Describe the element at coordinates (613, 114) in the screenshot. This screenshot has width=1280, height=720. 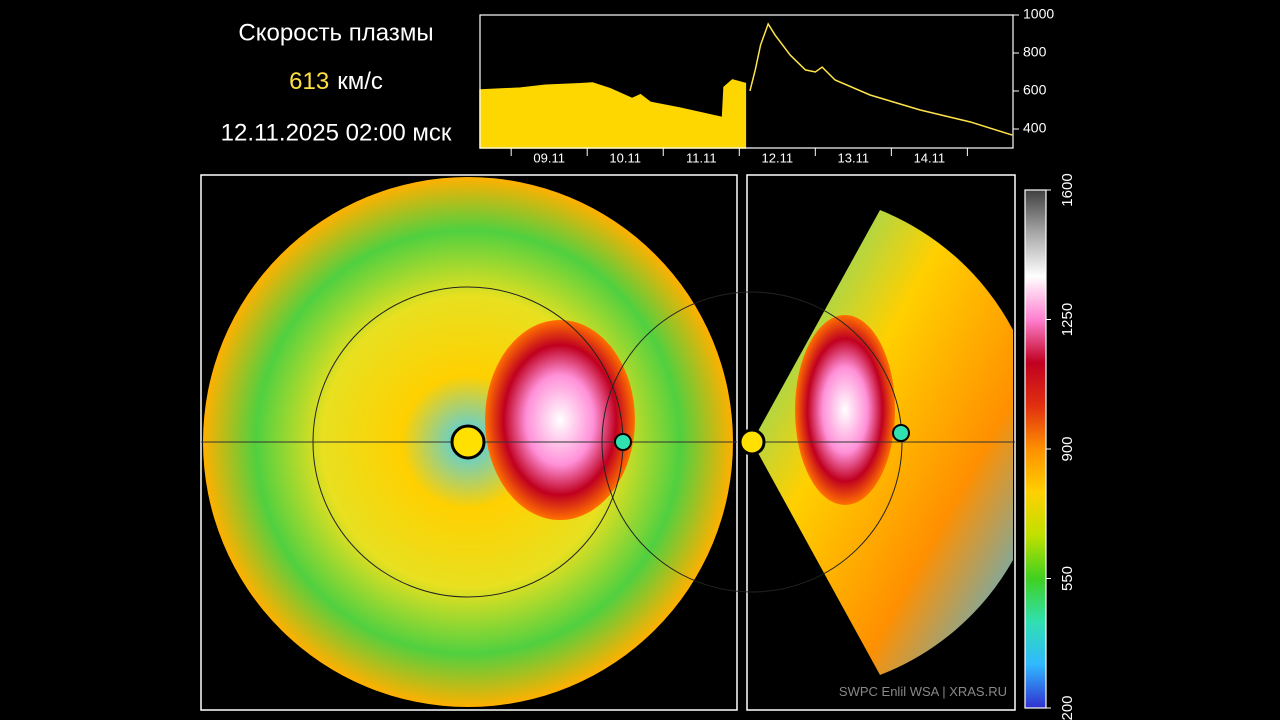
I see `area` at that location.